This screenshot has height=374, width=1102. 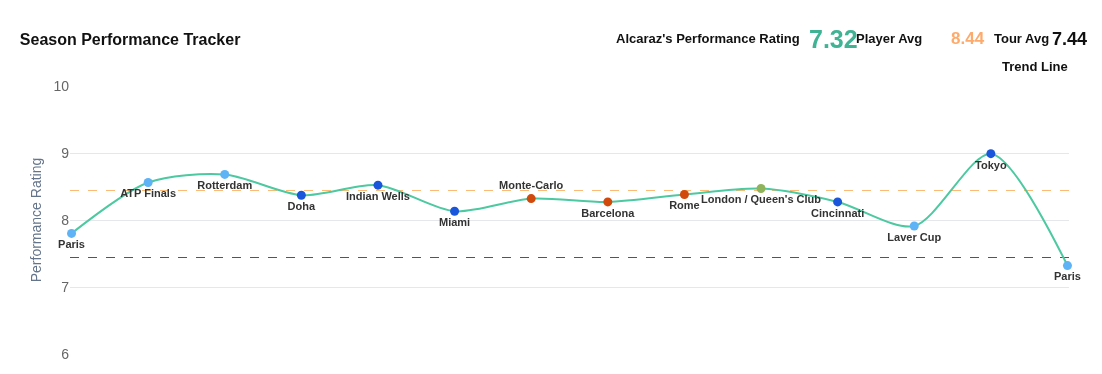 What do you see at coordinates (65, 353) in the screenshot?
I see `y-tick-label: 6` at bounding box center [65, 353].